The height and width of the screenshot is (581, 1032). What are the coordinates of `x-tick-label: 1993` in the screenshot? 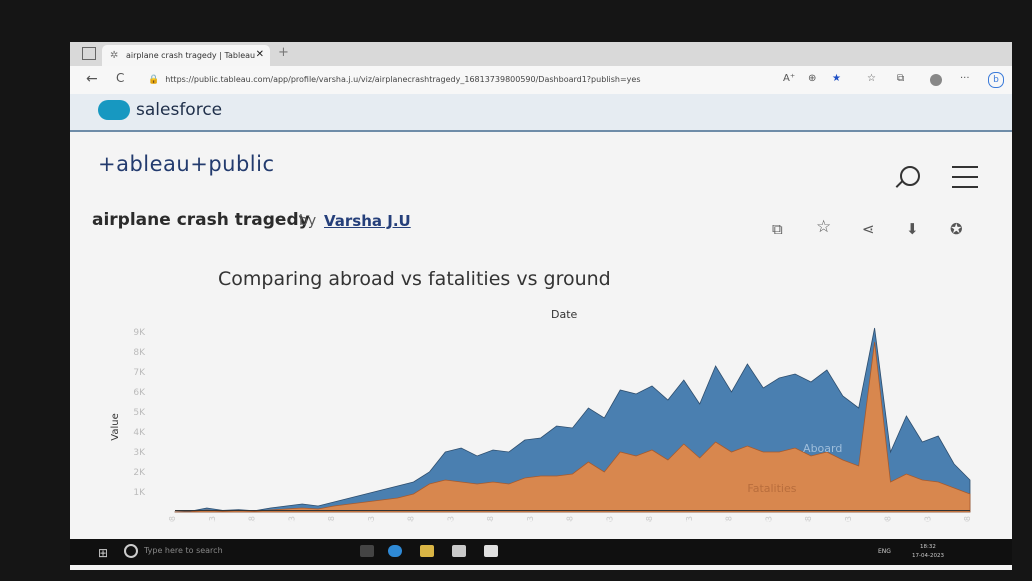 It's located at (848, 519).